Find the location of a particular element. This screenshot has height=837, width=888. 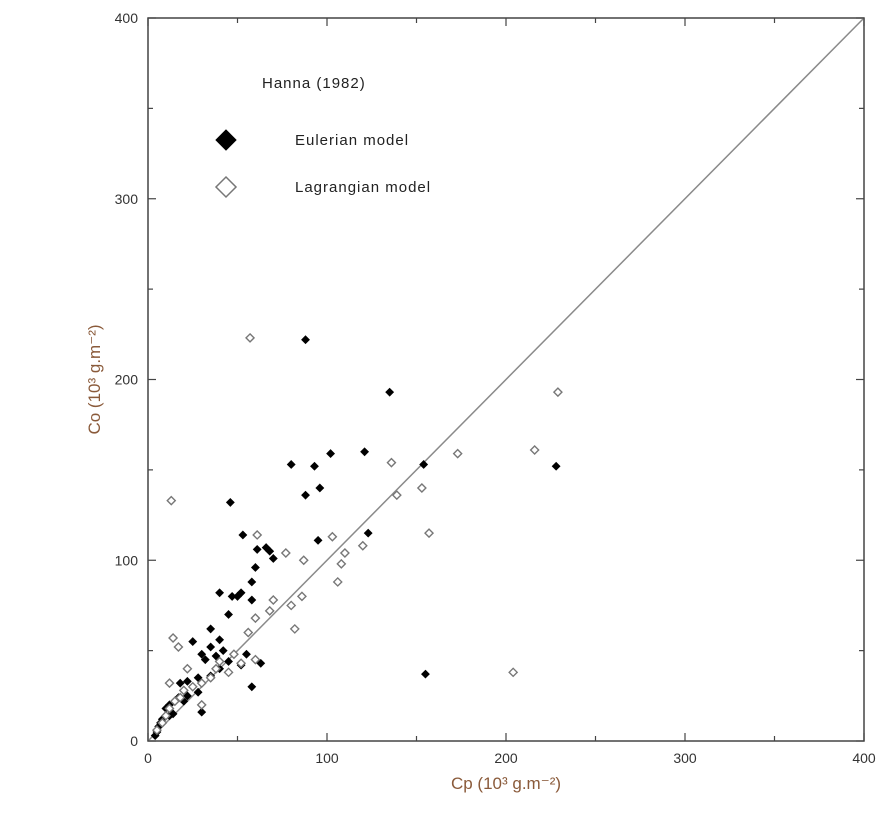

legend-label-lagrangian: Lagrangian model is located at coordinates (363, 187).